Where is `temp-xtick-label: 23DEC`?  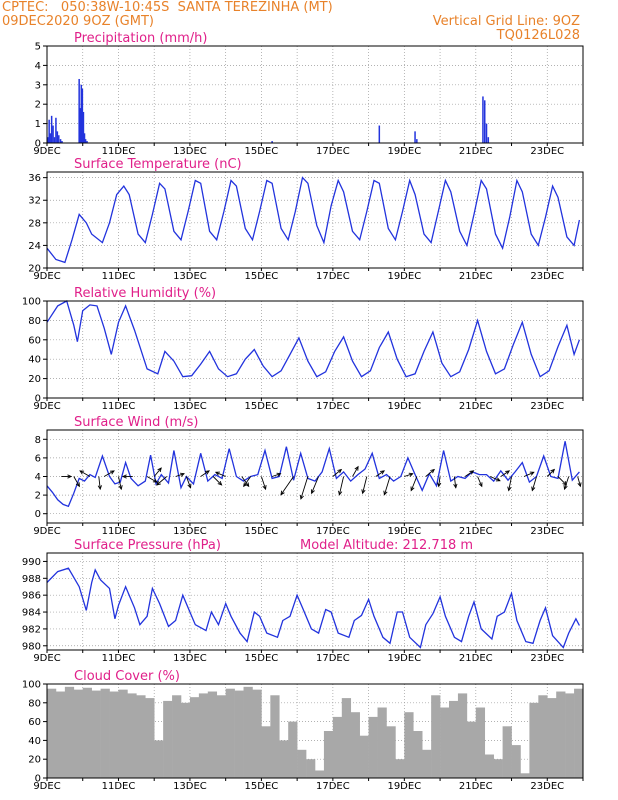 temp-xtick-label: 23DEC is located at coordinates (547, 276).